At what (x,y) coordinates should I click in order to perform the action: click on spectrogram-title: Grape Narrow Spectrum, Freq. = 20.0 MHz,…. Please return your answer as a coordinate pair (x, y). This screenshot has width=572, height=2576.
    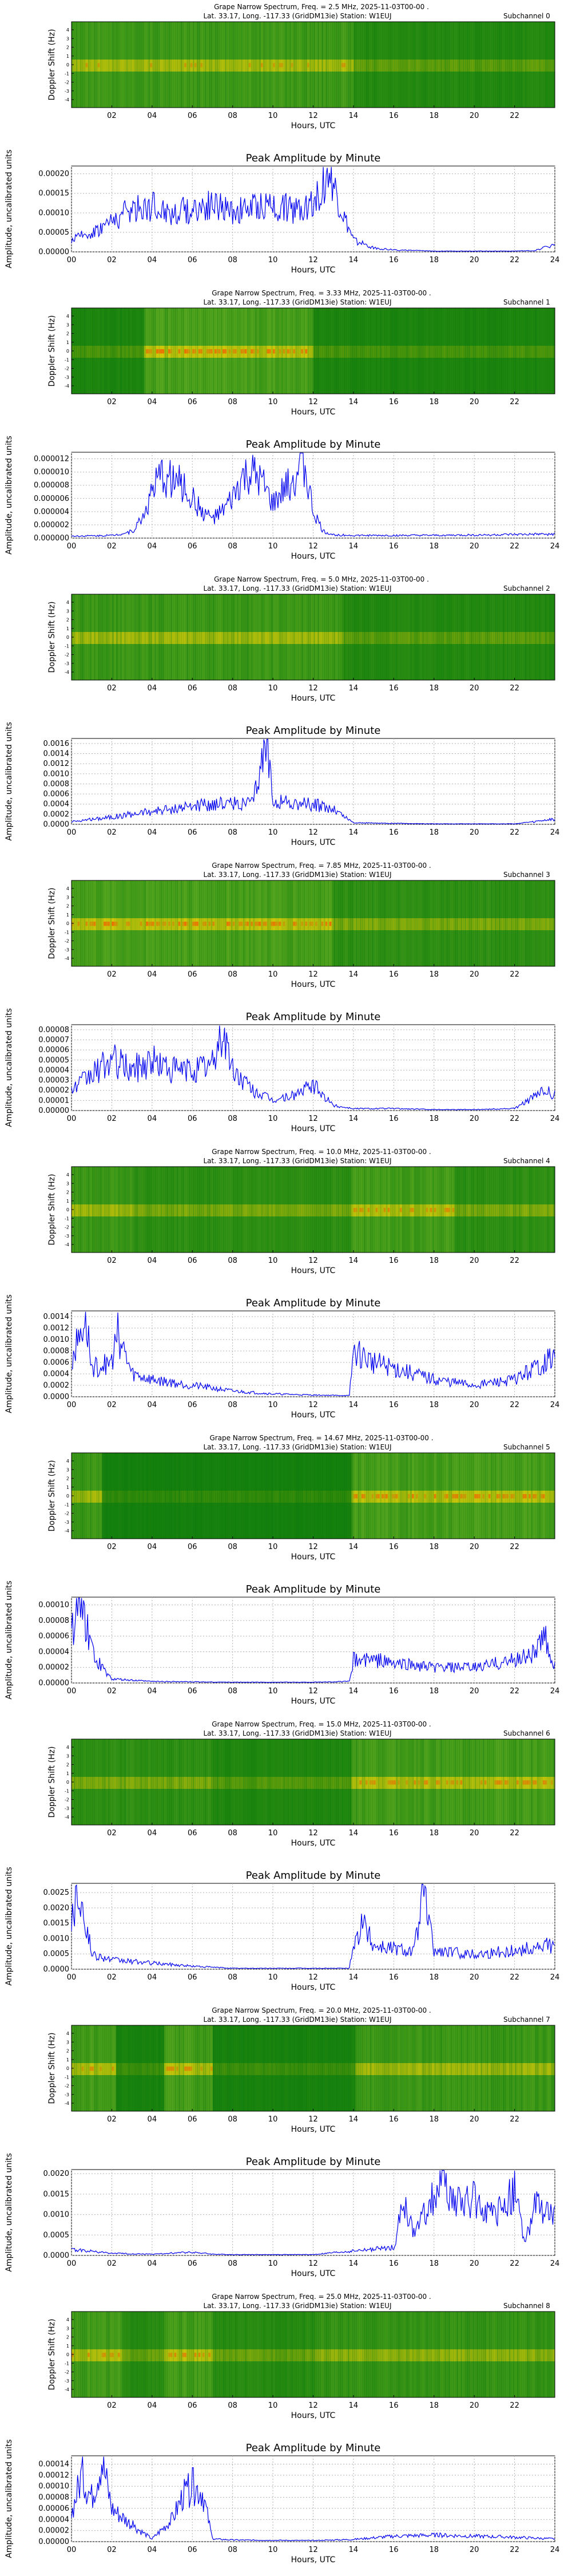
    Looking at the image, I should click on (321, 2010).